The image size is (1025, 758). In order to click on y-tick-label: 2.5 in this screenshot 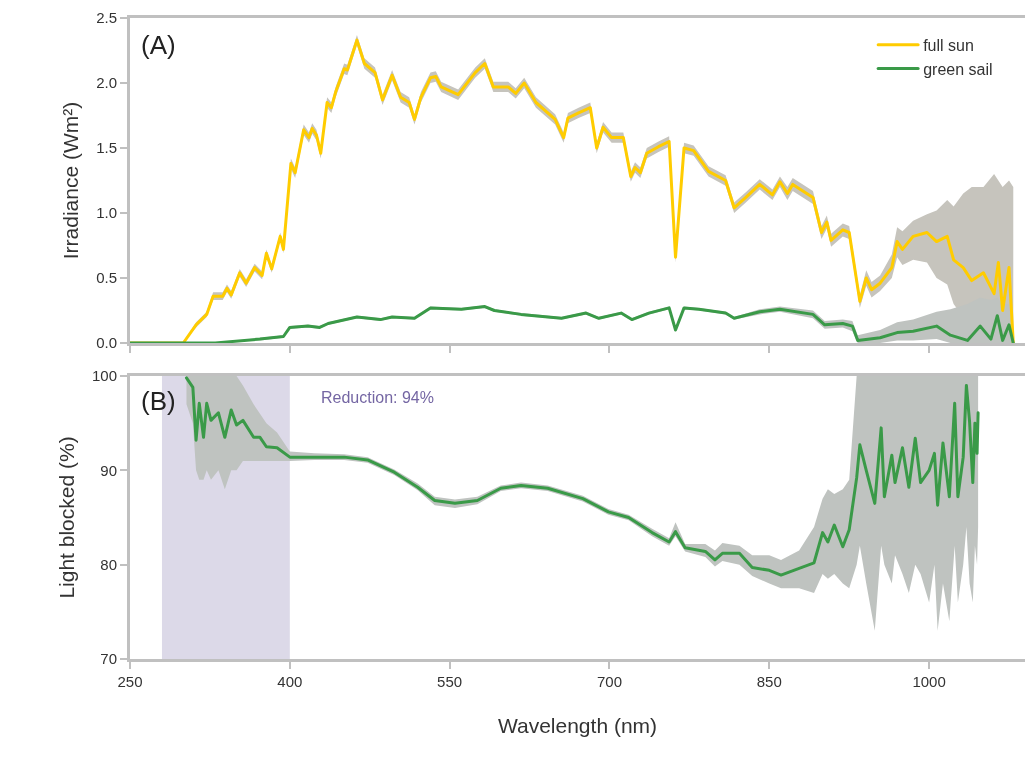, I will do `click(106, 18)`.